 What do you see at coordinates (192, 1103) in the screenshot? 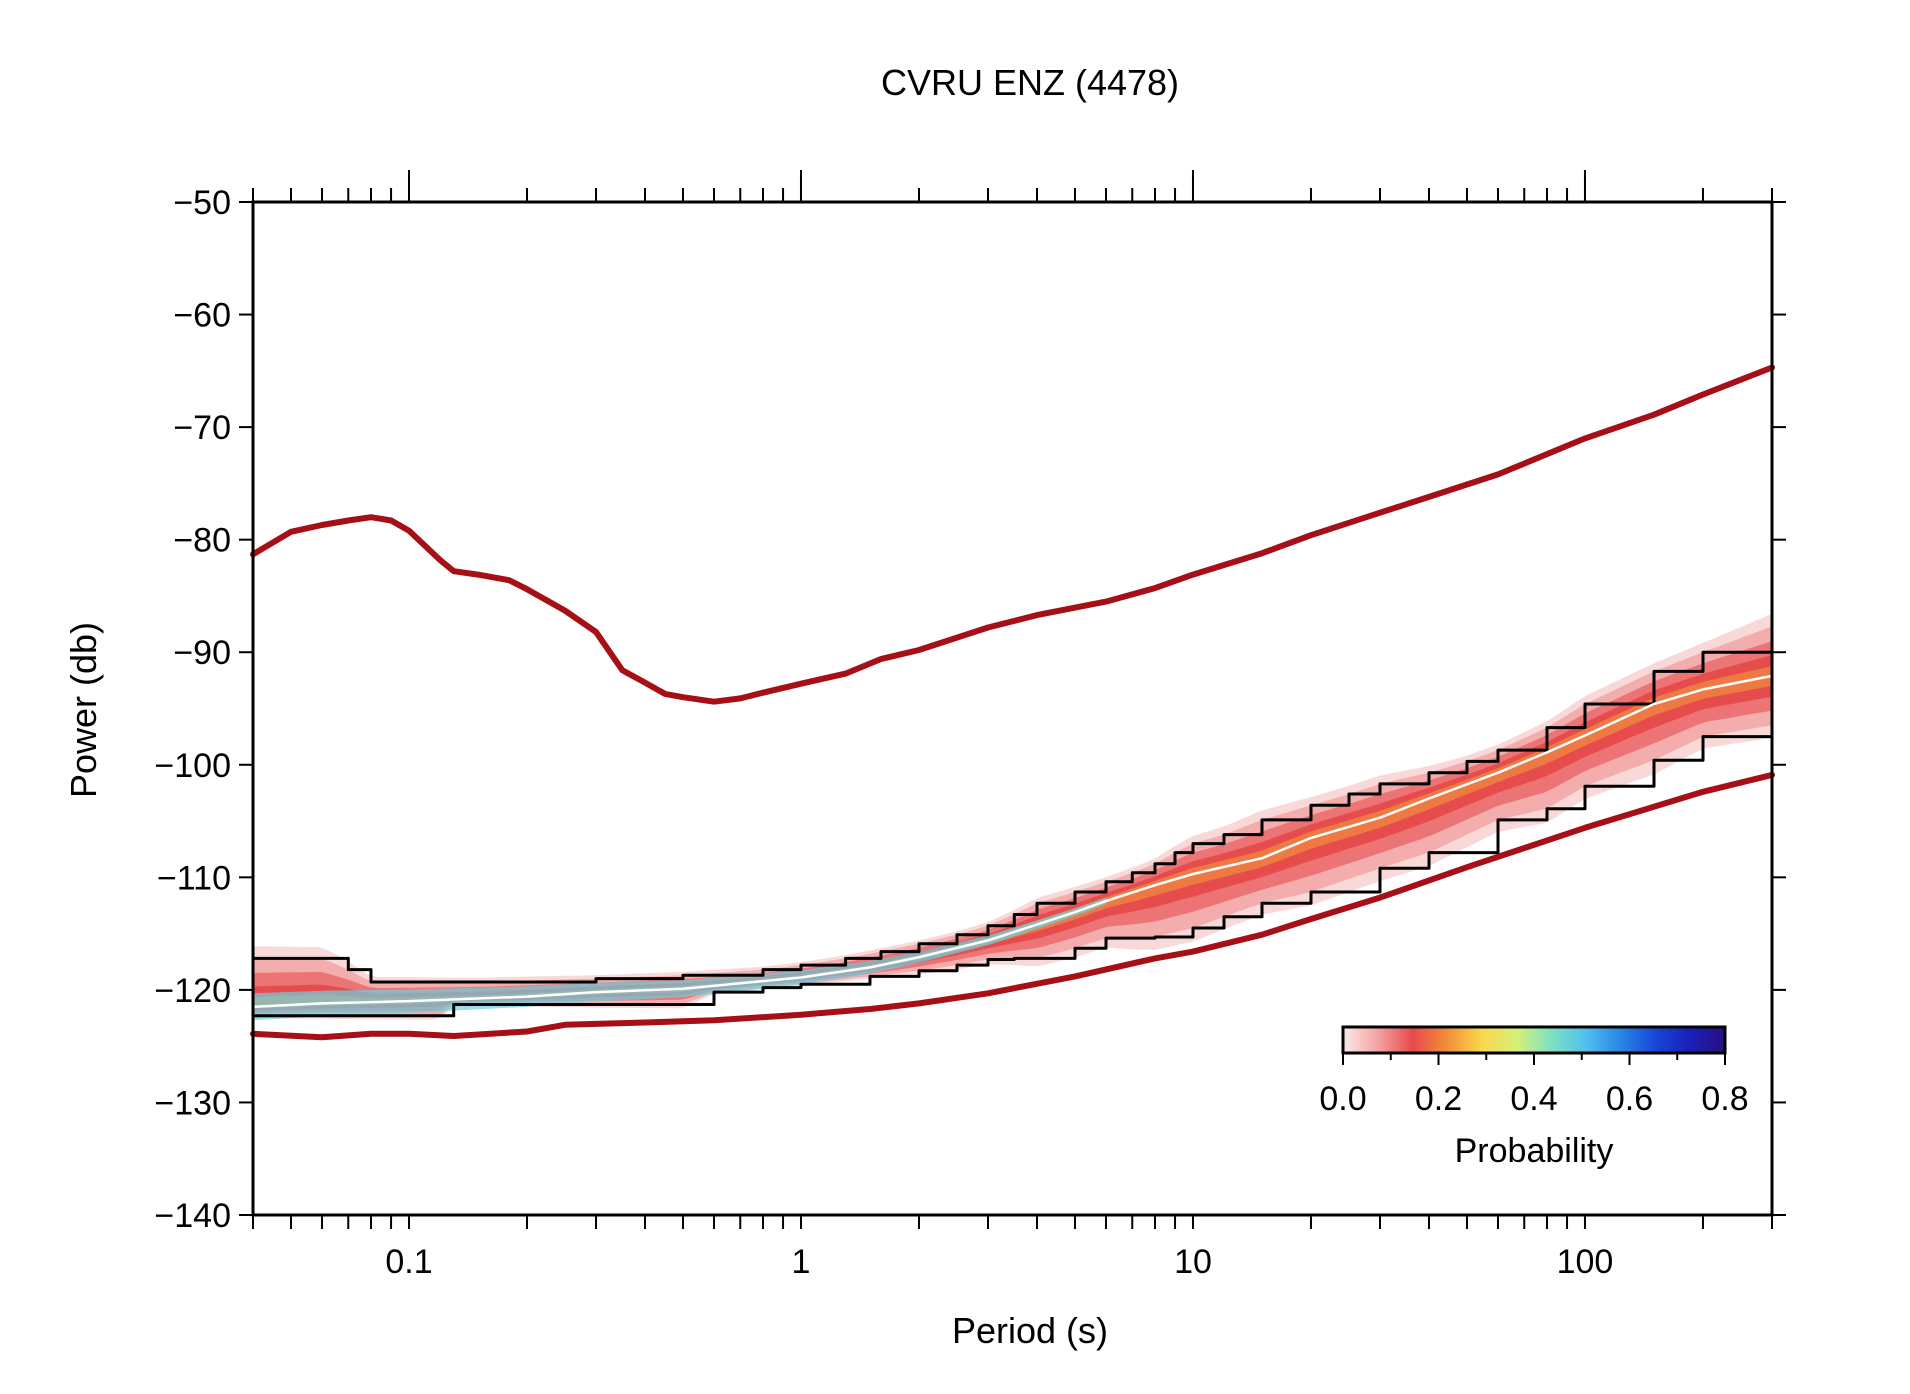
I see `y-tick-label: −130` at bounding box center [192, 1103].